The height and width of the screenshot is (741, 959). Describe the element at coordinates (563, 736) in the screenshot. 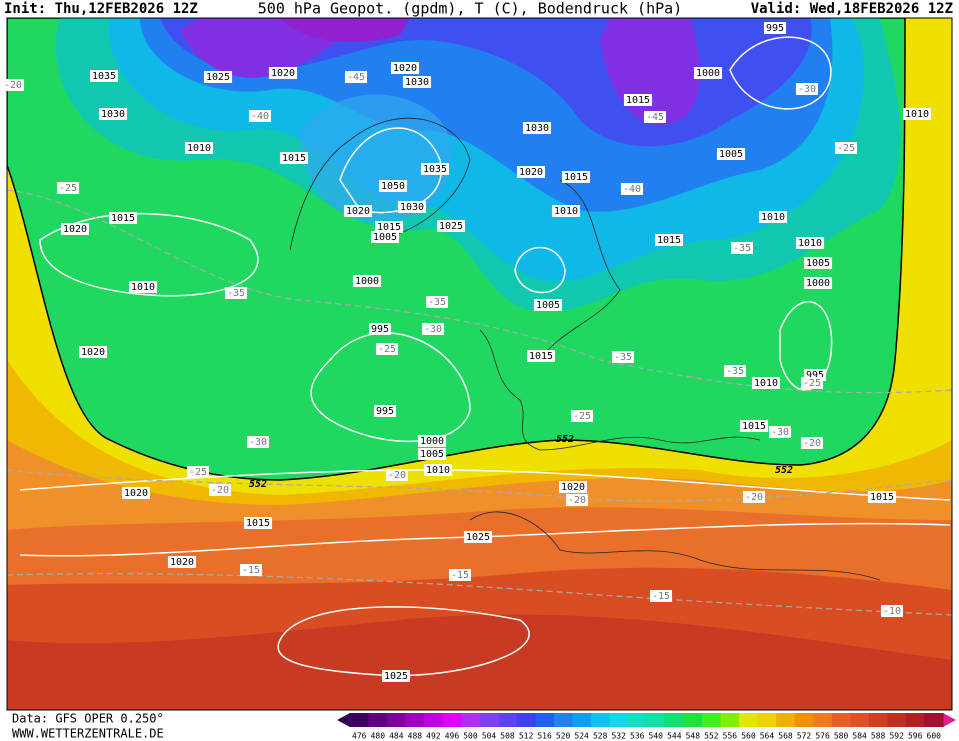

I see `colorbar-label: 520` at that location.